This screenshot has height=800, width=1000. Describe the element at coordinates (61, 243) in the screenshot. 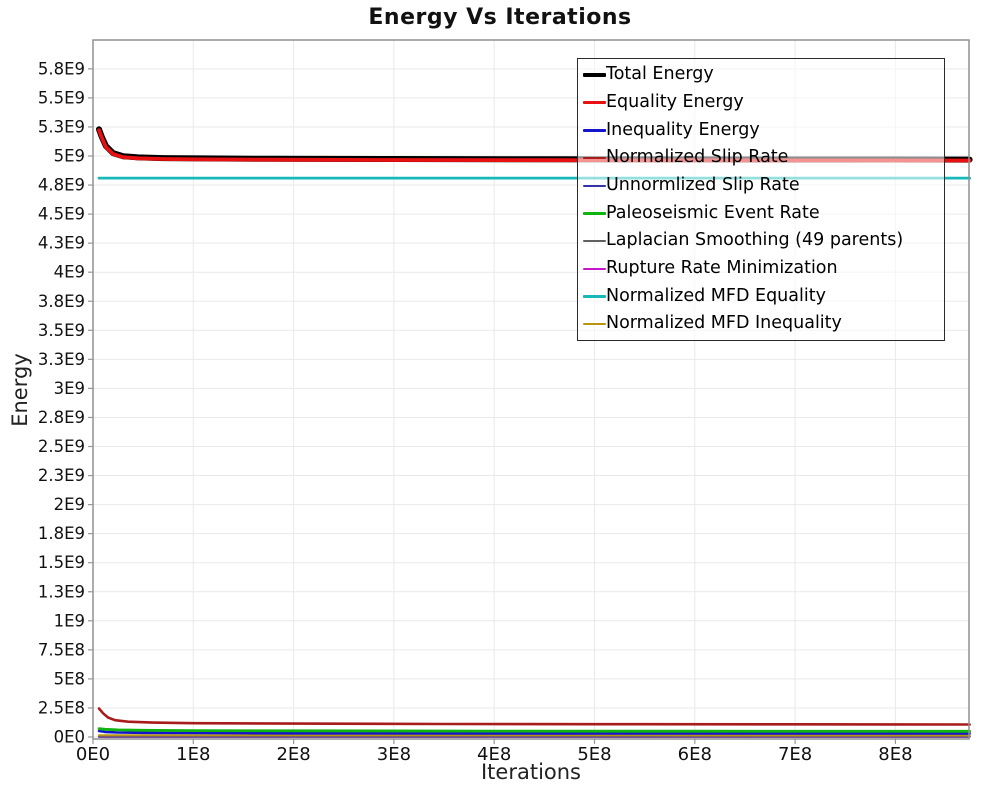

I see `y-tick-label: 4.3E9` at that location.